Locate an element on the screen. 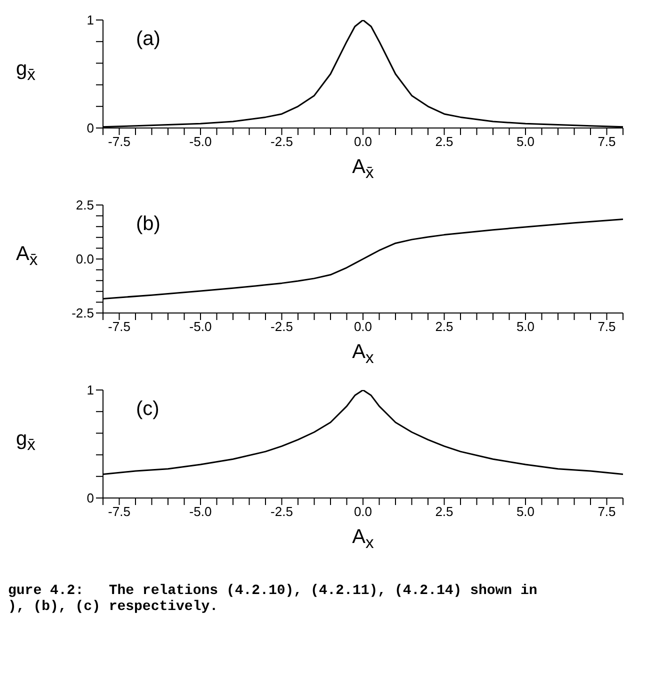  annotation: (c) is located at coordinates (148, 409).